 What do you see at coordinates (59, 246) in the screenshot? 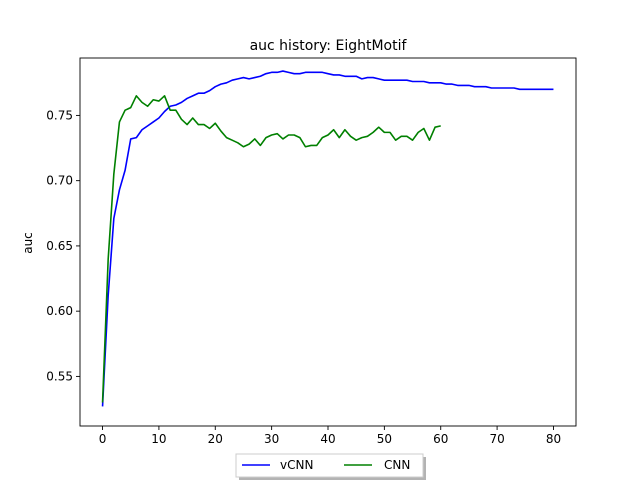
I see `y-tick-label: 0.65` at bounding box center [59, 246].